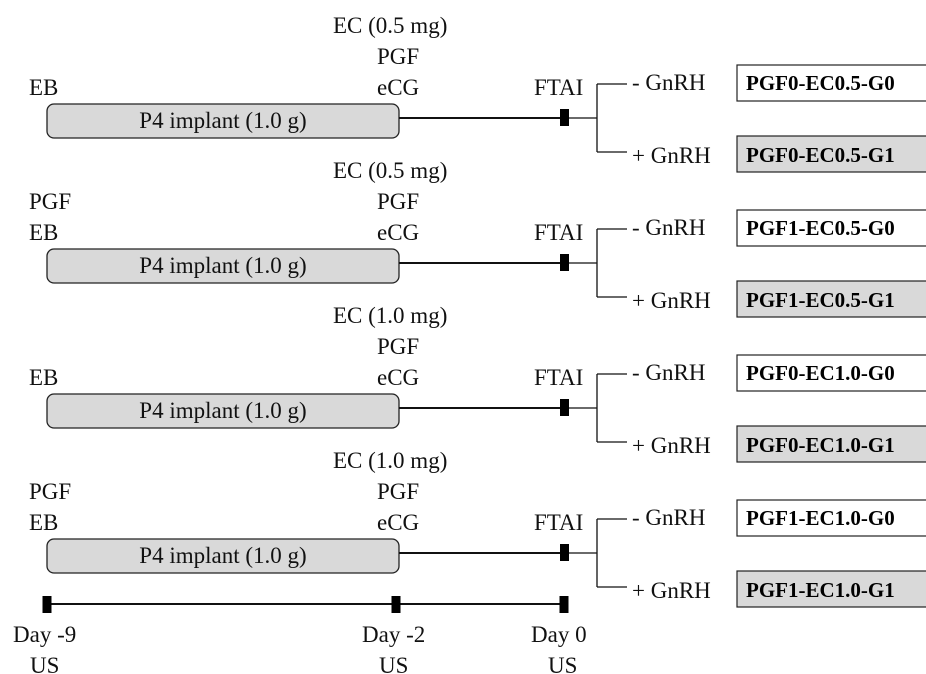 Image resolution: width=926 pixels, height=674 pixels. Describe the element at coordinates (820, 228) in the screenshot. I see `group-label-g0: PGF1-EC0.5-G0` at that location.